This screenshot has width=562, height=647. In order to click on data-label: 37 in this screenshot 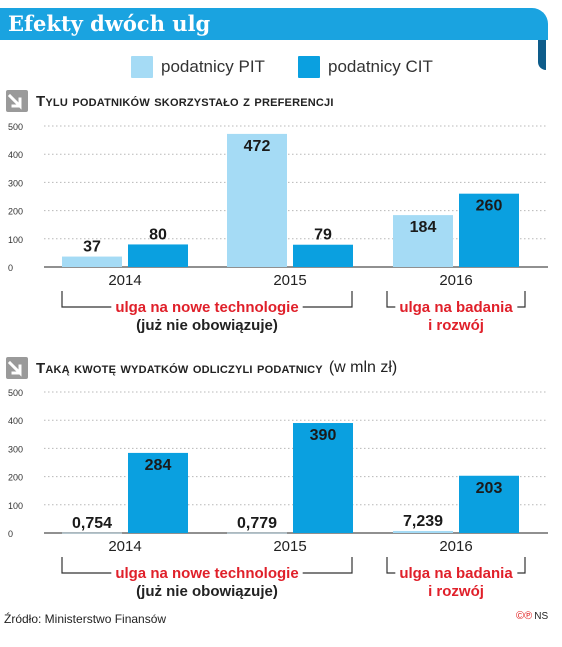, I will do `click(92, 247)`.